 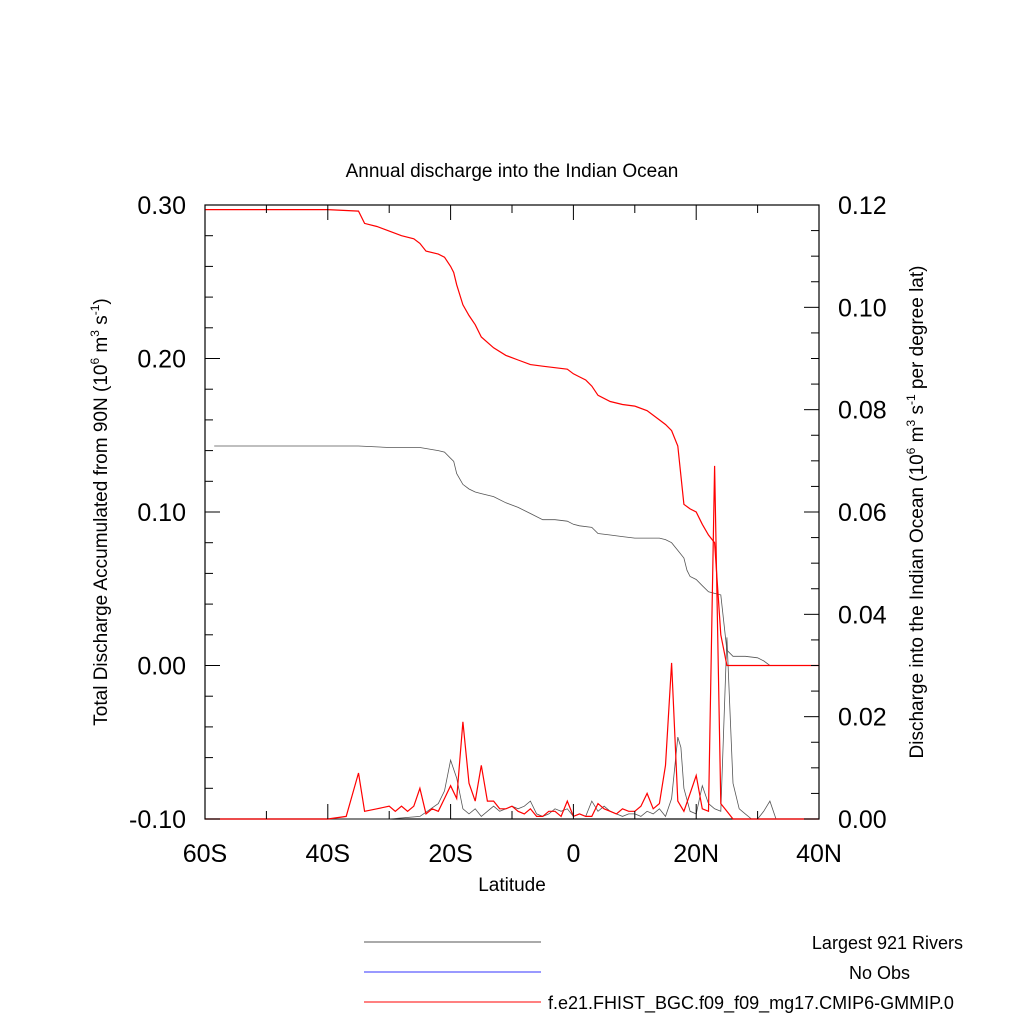 I want to click on y-left-tick-label: 0.10, so click(x=161, y=513).